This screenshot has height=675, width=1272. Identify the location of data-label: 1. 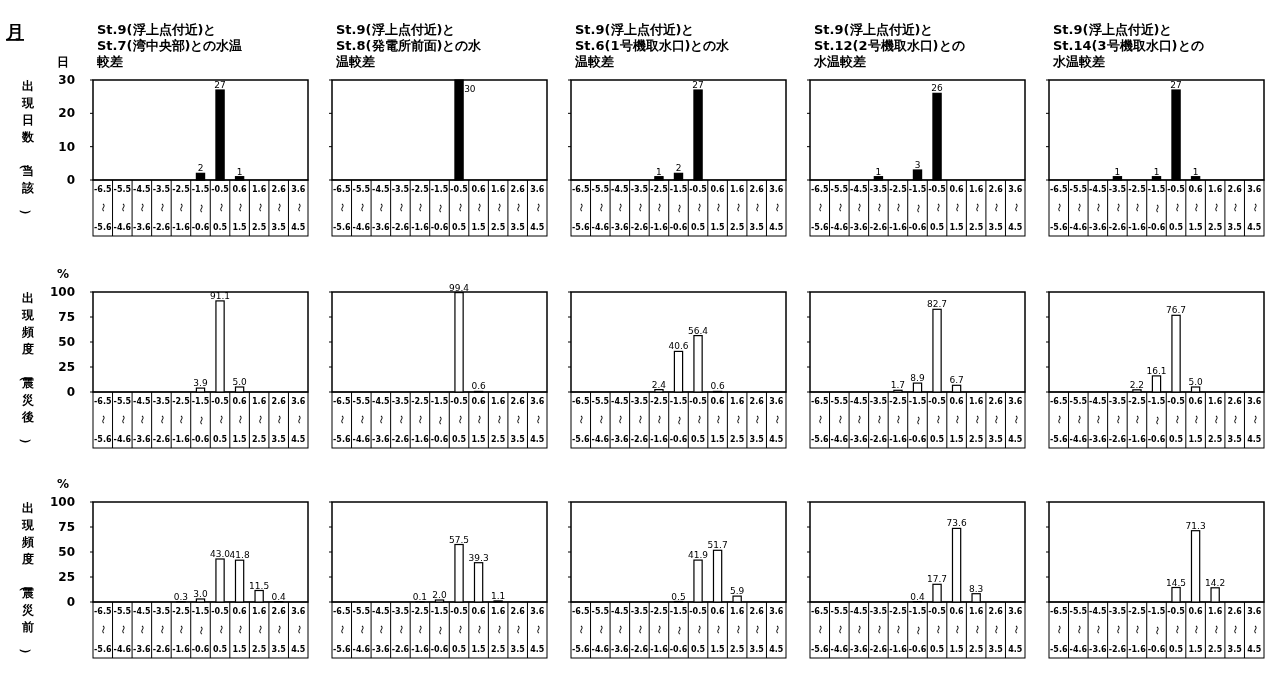
(878, 171).